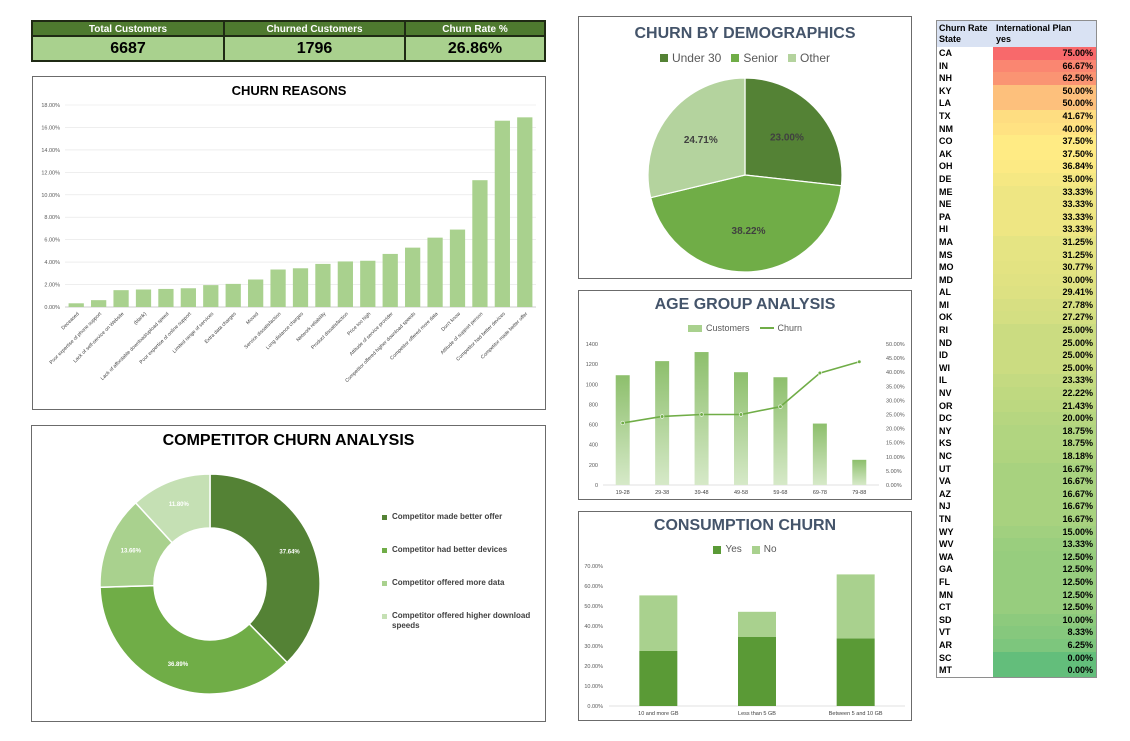 The width and height of the screenshot is (1130, 741). Describe the element at coordinates (780, 493) in the screenshot. I see `x-tick-label: 59-68` at that location.